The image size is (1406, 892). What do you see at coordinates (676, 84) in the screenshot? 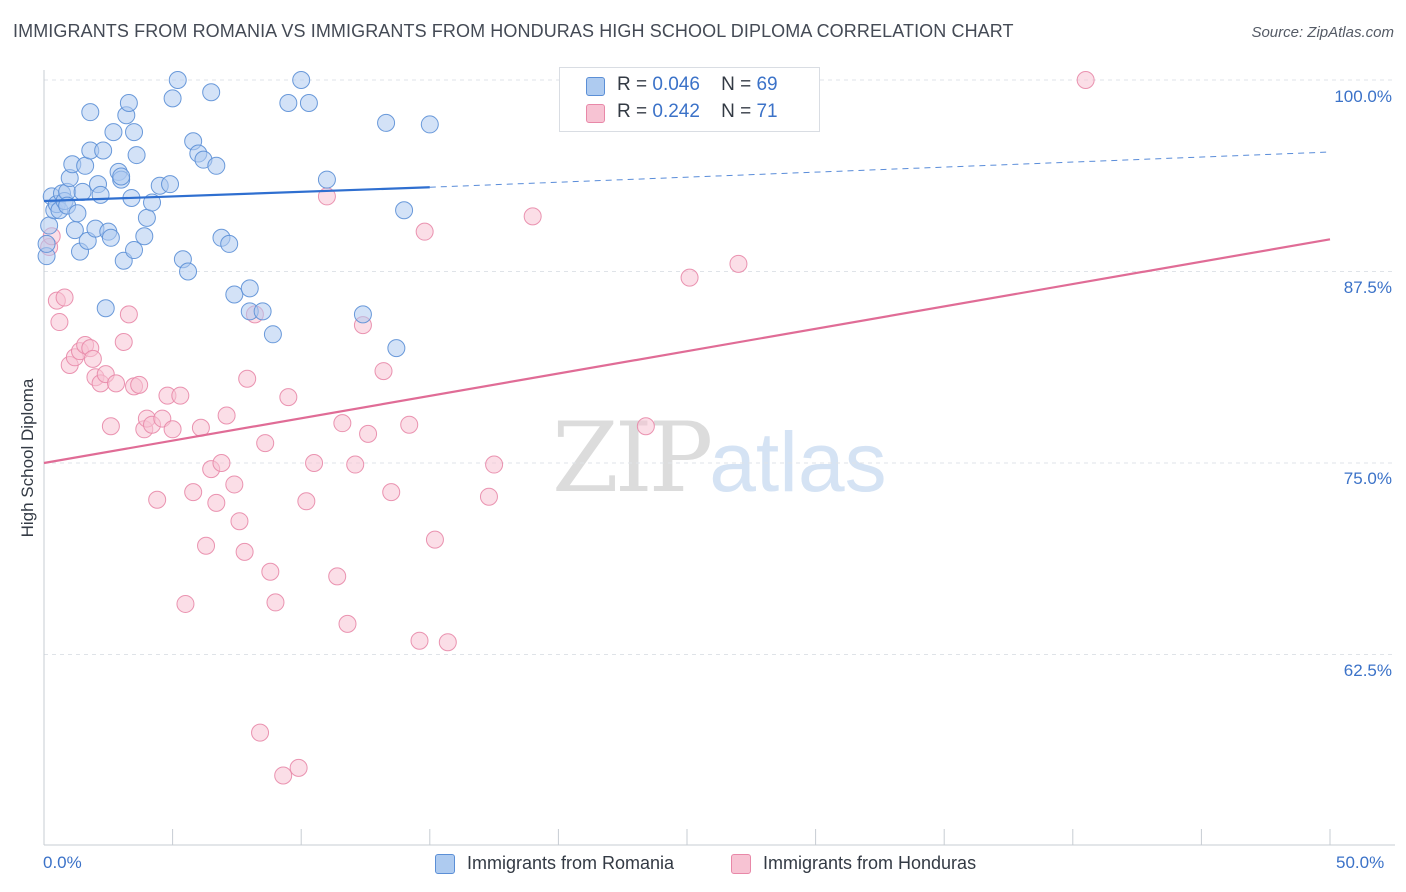
I see `legend-r-value-romania: 0.046` at bounding box center [676, 84].